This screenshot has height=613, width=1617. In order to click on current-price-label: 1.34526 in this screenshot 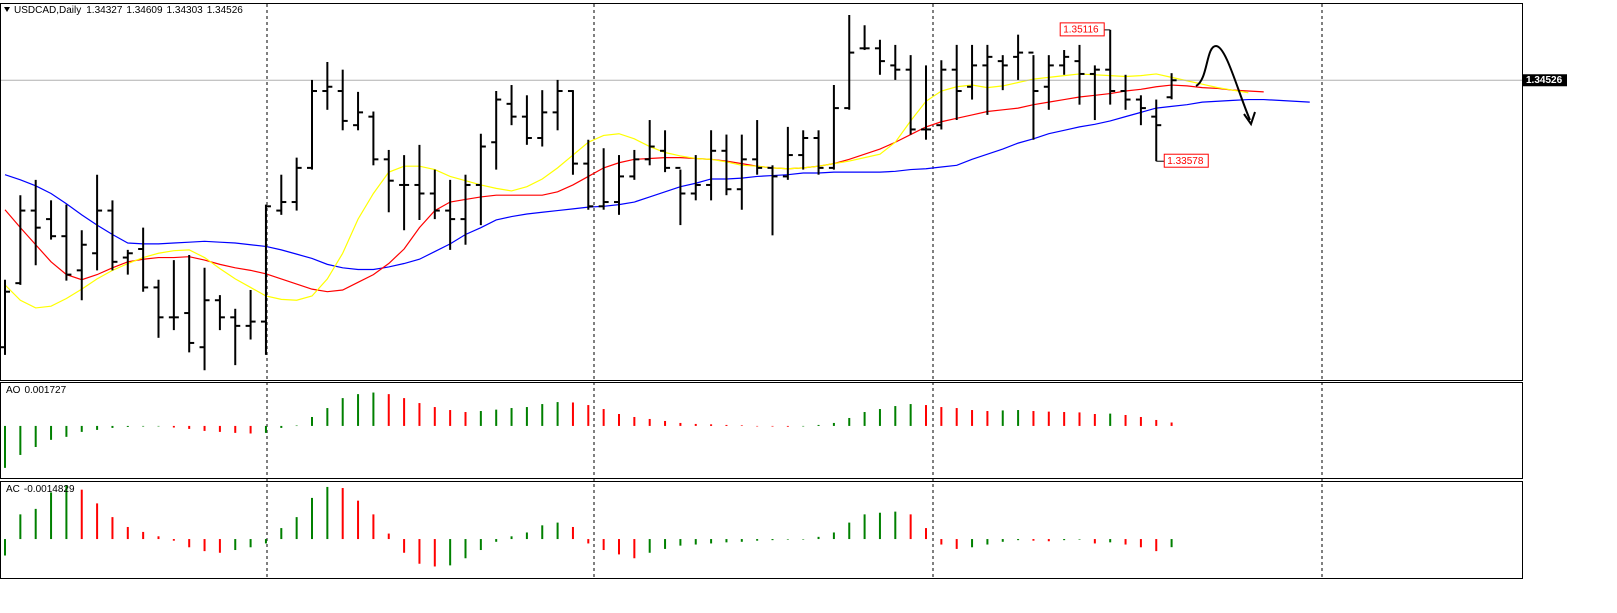, I will do `click(1544, 80)`.